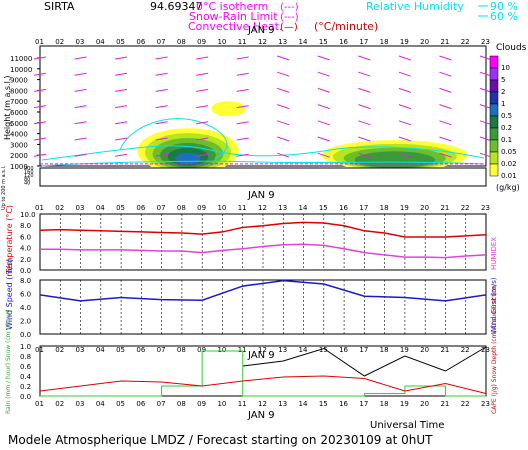  What do you see at coordinates (120, 42) in the screenshot?
I see `clouds-top-tick-label: 05` at bounding box center [120, 42].